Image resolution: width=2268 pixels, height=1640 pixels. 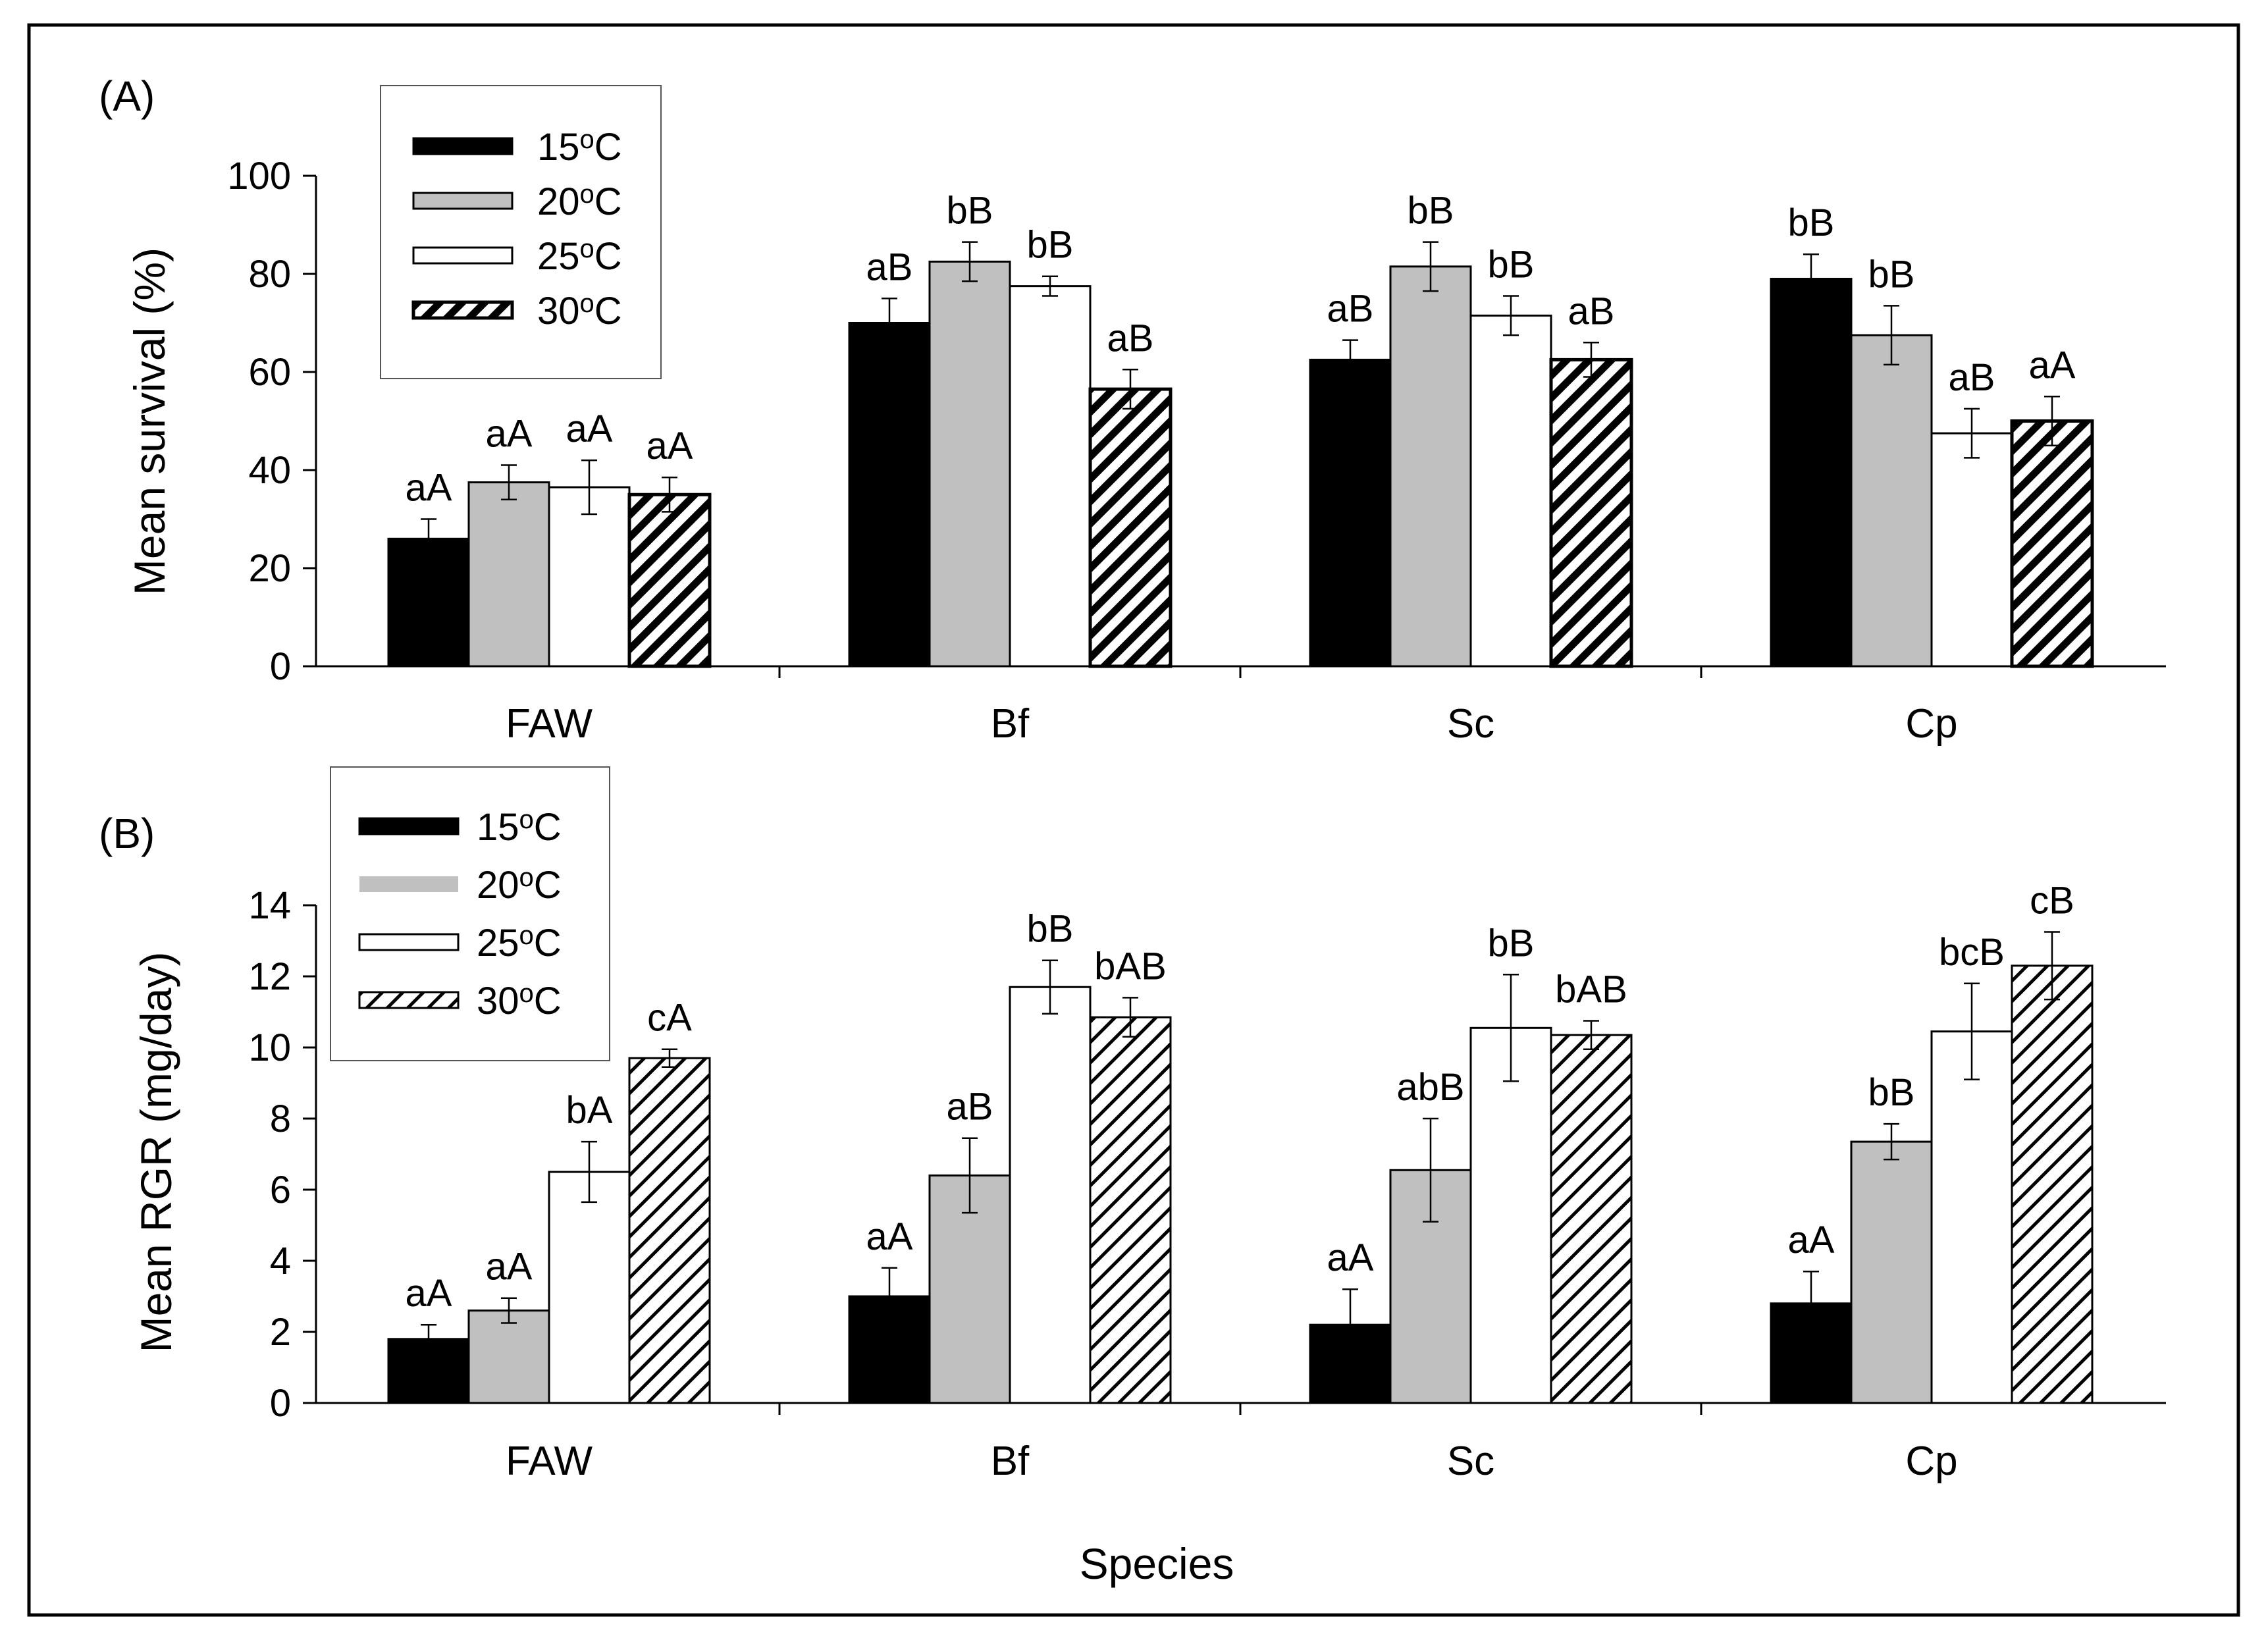 I want to click on panel-label: (B), so click(x=127, y=833).